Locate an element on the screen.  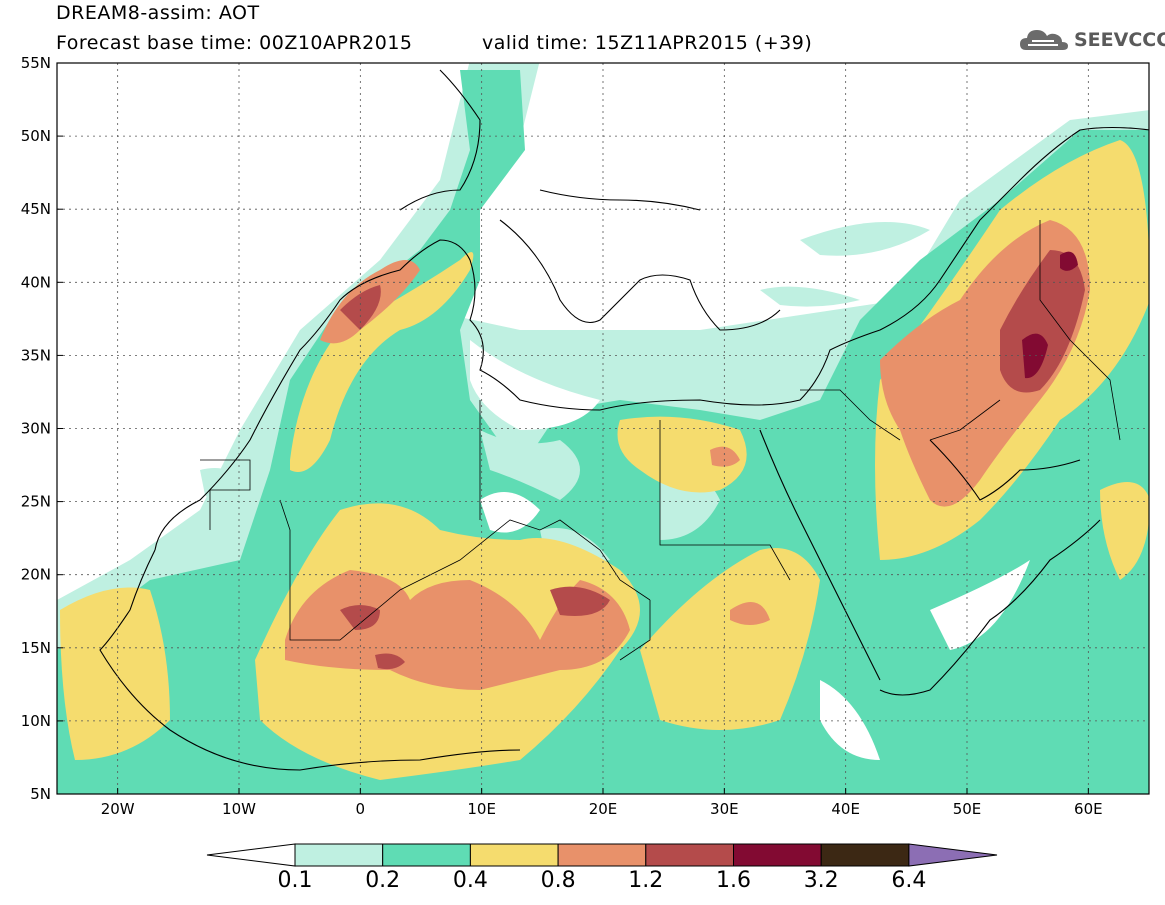
colorbar-label: 0.8 is located at coordinates (558, 880).